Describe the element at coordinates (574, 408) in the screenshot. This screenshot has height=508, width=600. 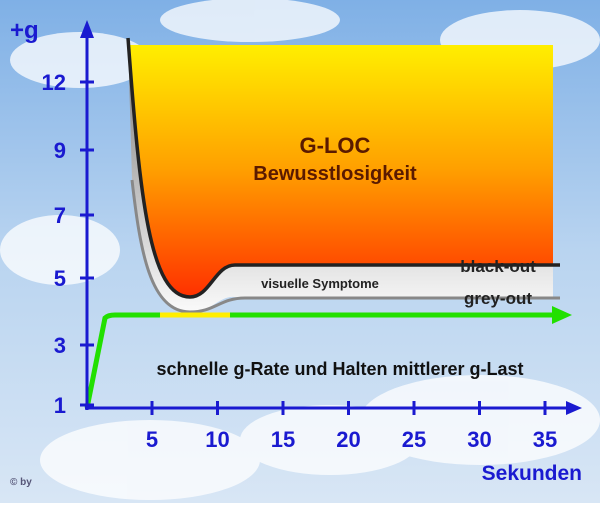
I see `x-axis-arrow` at that location.